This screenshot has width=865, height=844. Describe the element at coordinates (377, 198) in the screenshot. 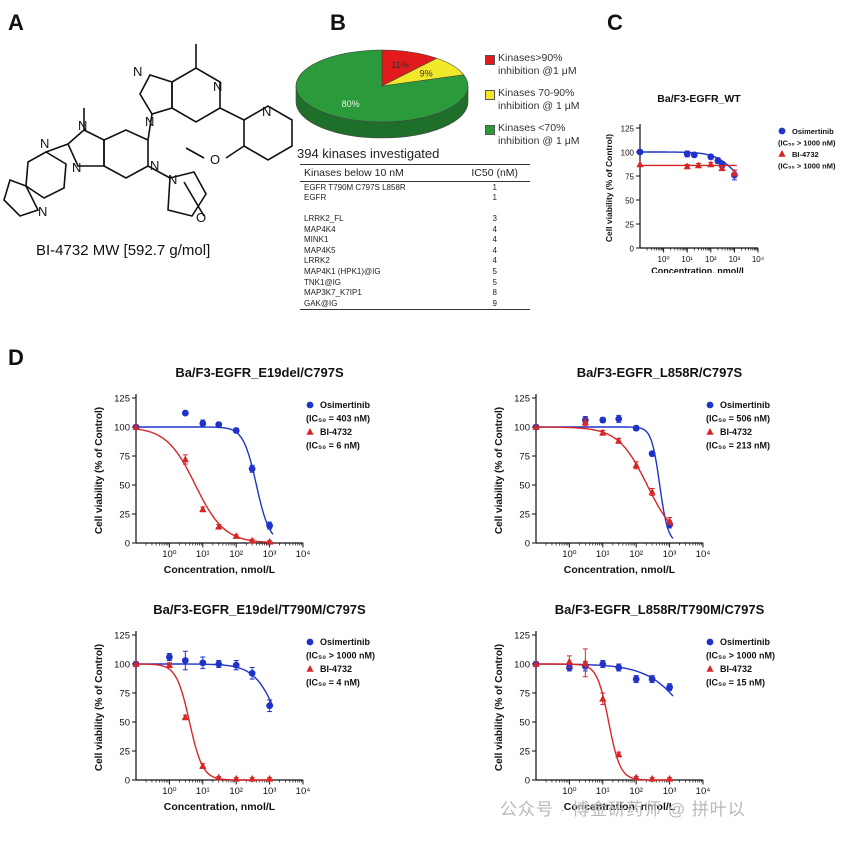

I see `kinase-name: EGFR` at that location.